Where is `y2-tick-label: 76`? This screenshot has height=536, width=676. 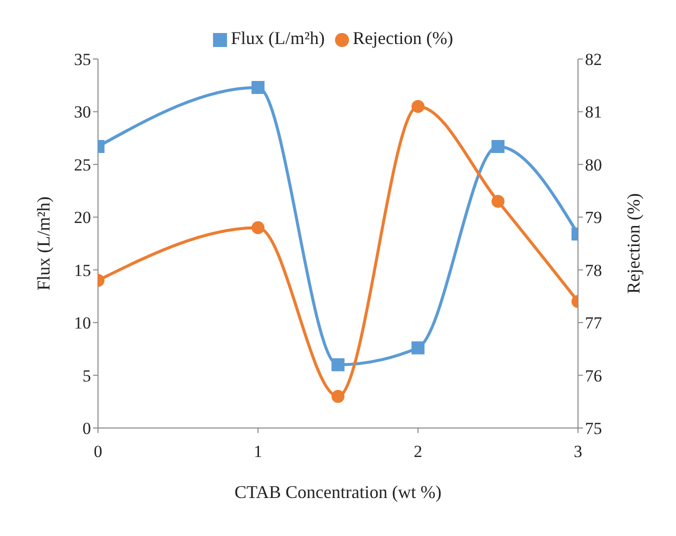
y2-tick-label: 76 is located at coordinates (593, 376).